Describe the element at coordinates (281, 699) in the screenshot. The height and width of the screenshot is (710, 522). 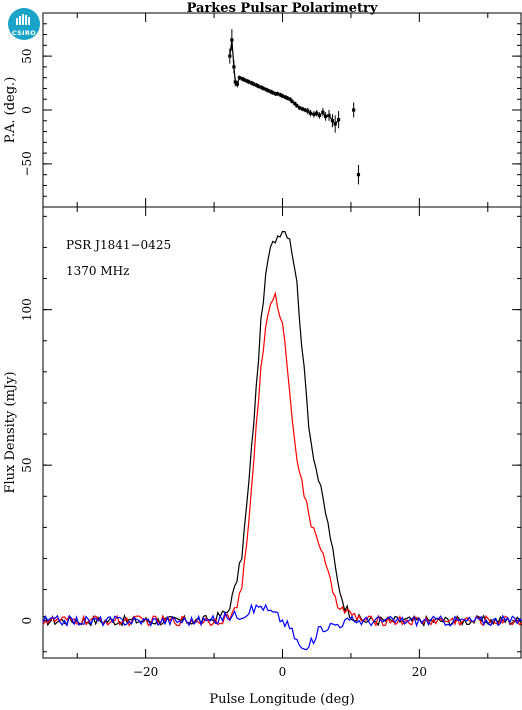
I see `x-axis-label: Pulse Longitude (deg)` at that location.